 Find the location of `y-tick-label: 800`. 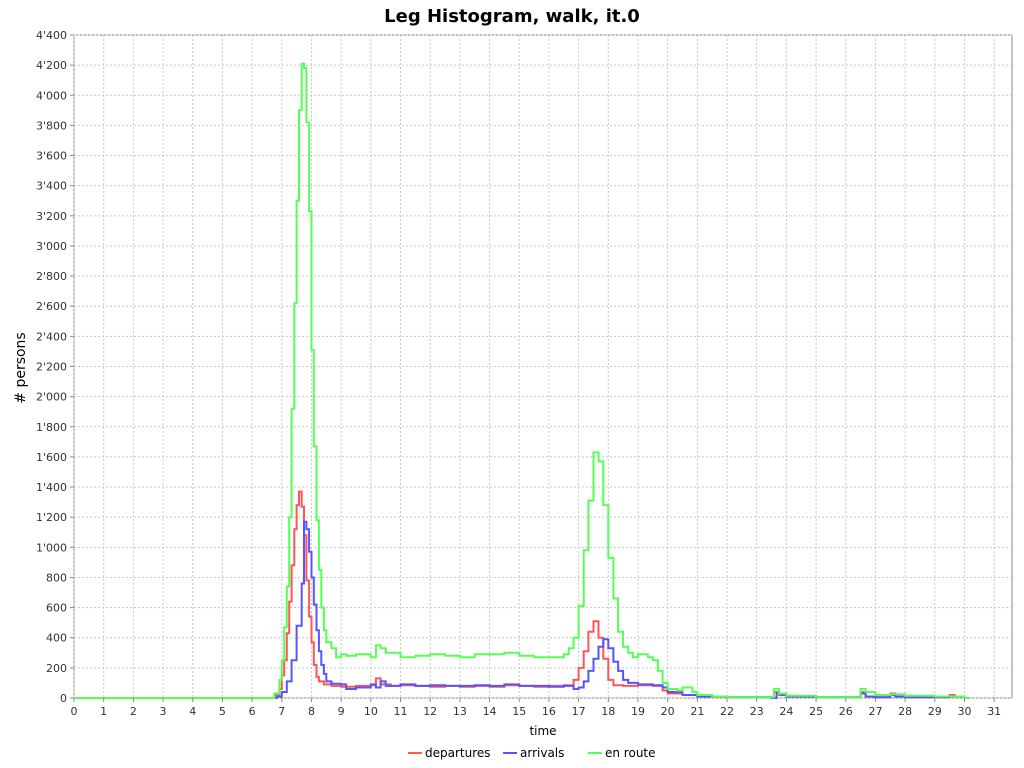

y-tick-label: 800 is located at coordinates (56, 577).